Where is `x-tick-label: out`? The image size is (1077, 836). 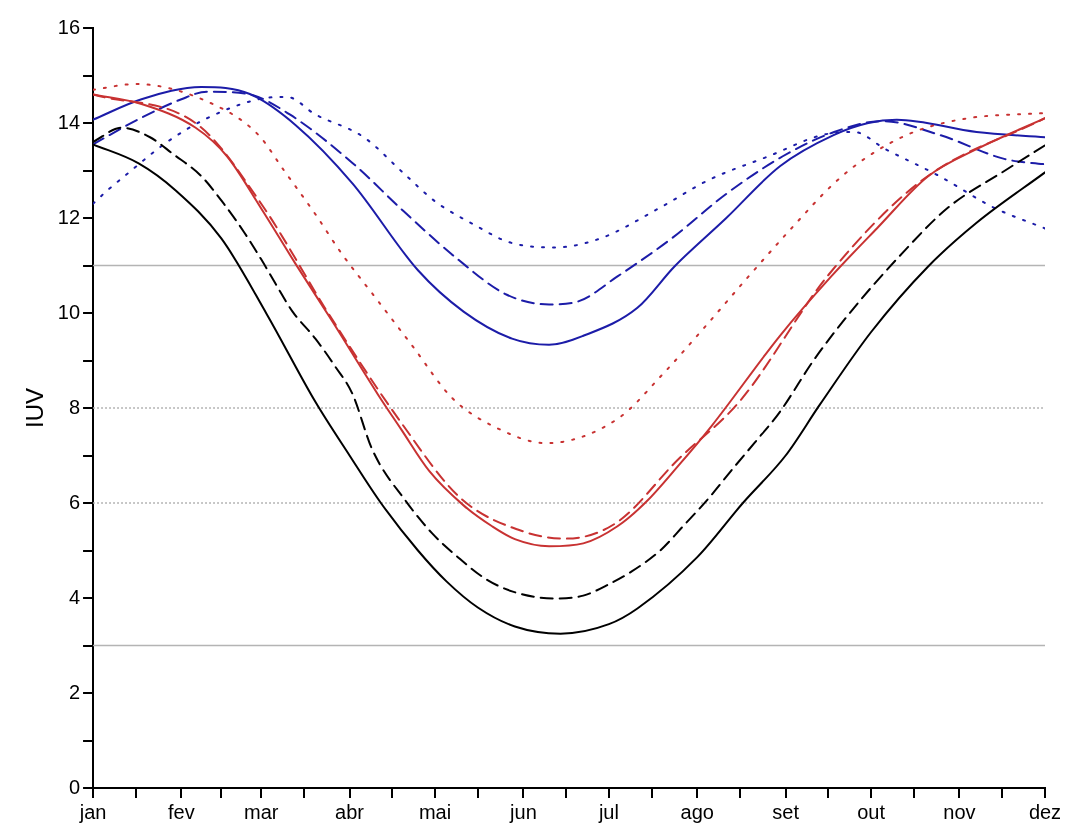
x-tick-label: out is located at coordinates (871, 811).